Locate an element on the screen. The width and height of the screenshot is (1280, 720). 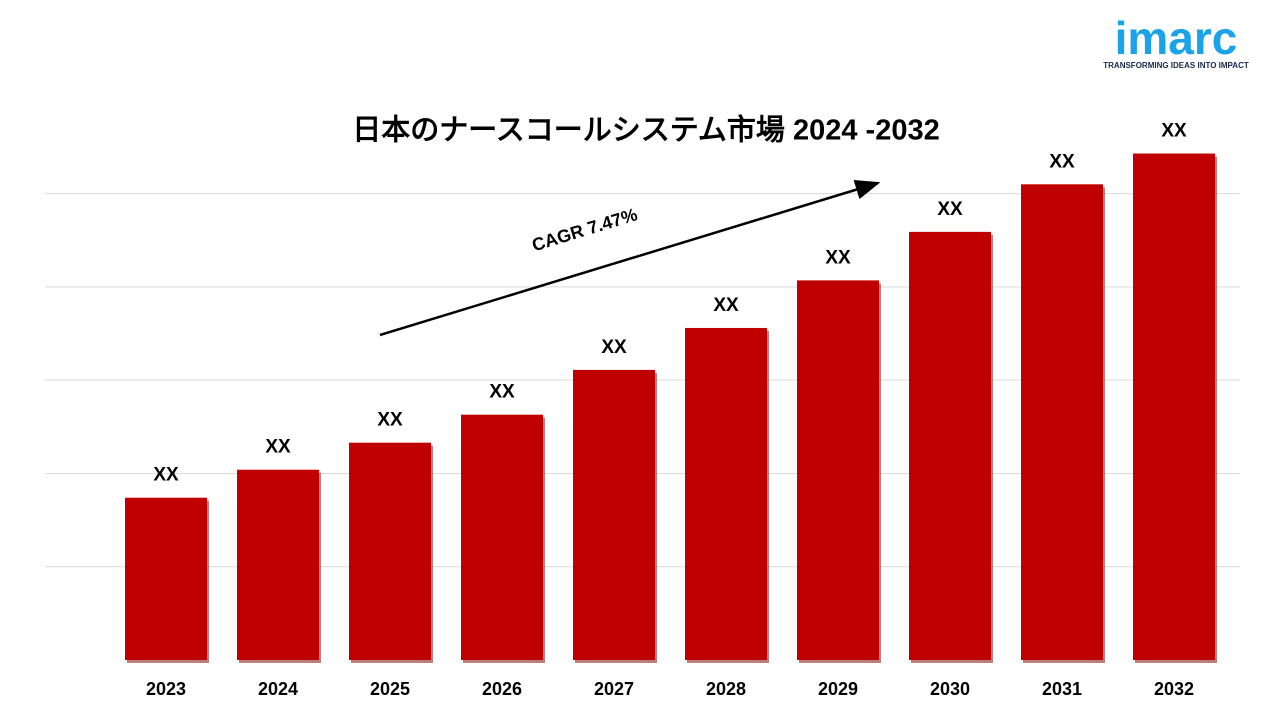
x-tick-label: 2029 is located at coordinates (838, 689).